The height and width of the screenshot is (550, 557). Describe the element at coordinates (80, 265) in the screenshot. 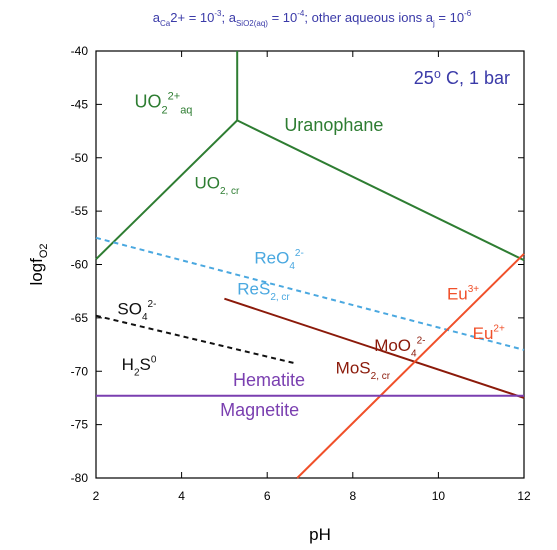

I see `y-tick-label: -60` at that location.